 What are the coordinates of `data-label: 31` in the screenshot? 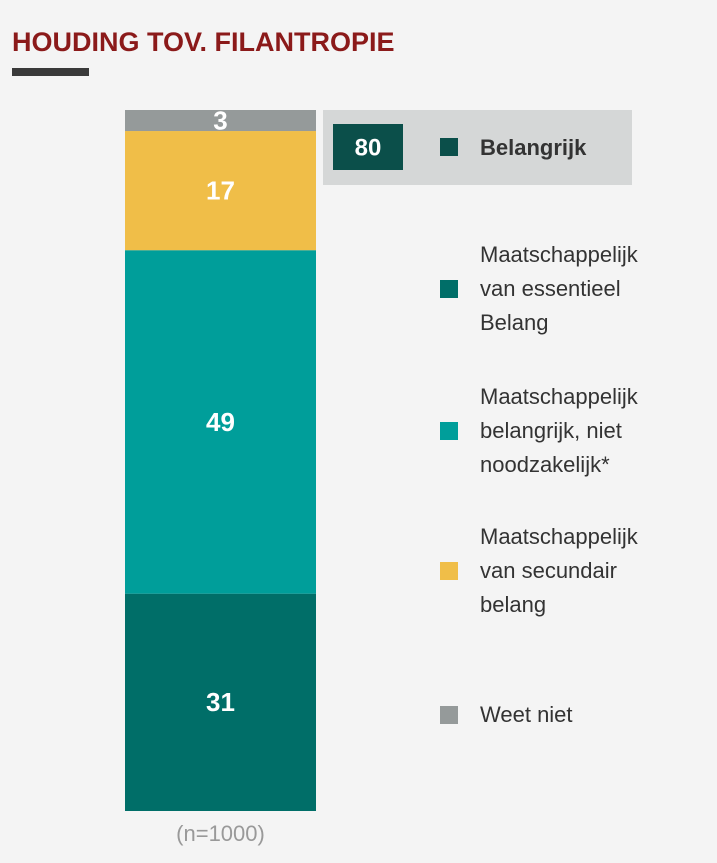 It's located at (220, 702).